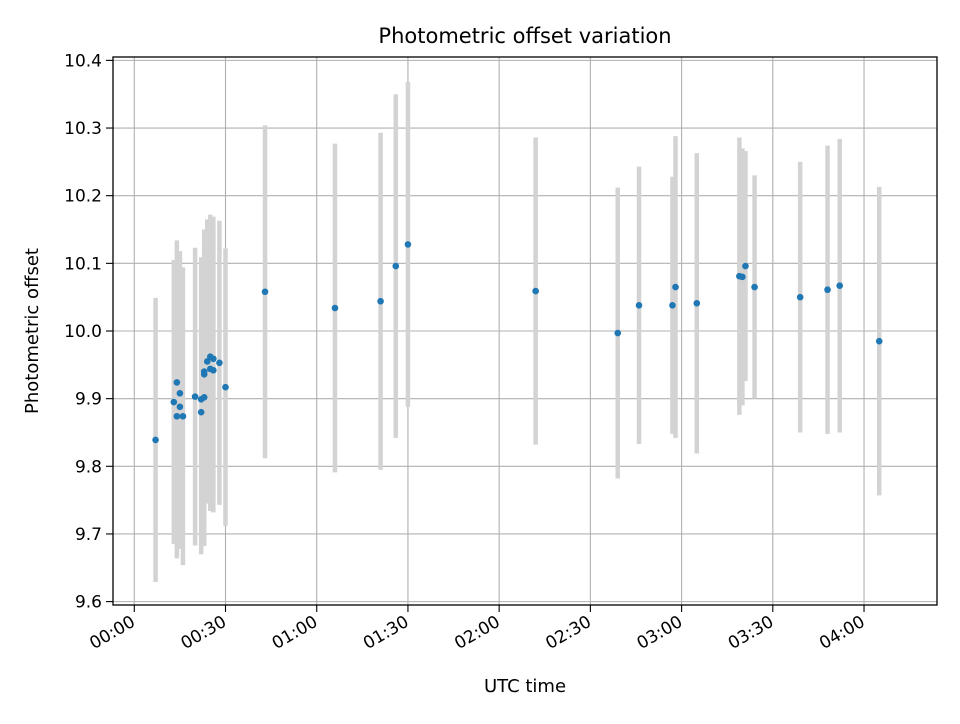 This screenshot has height=724, width=960. I want to click on x-axis-label: UTC time, so click(525, 686).